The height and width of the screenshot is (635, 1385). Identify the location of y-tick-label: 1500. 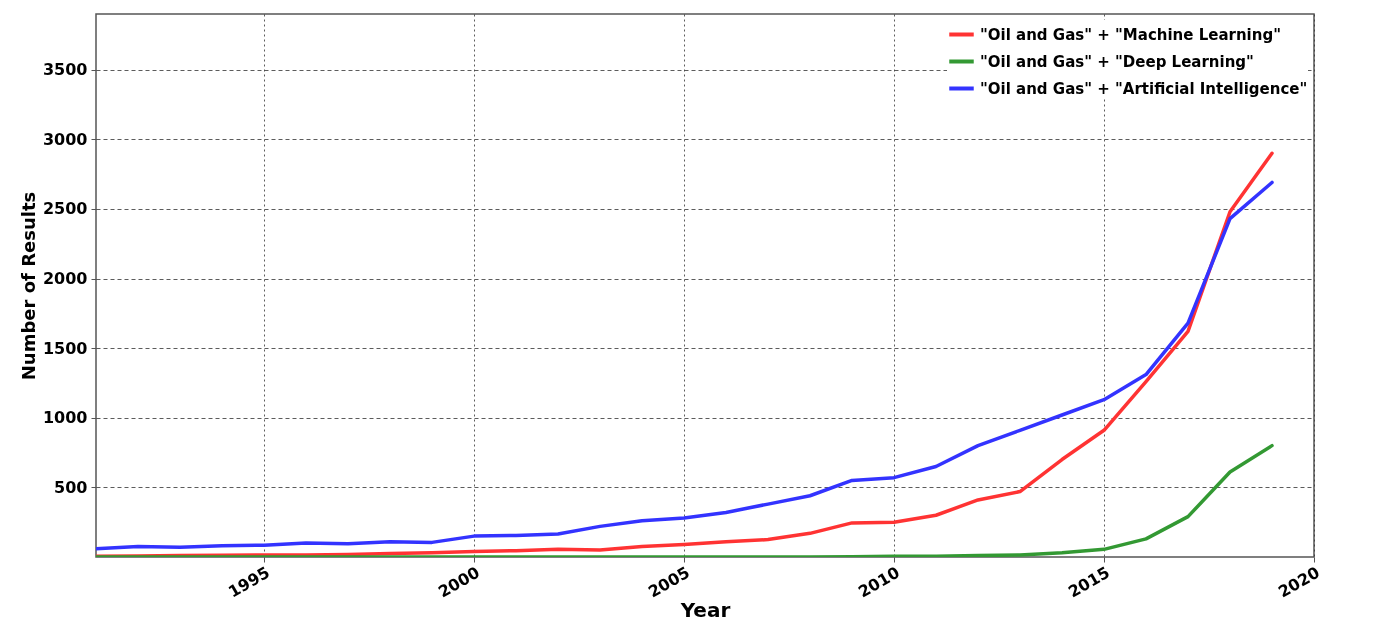
(65, 348).